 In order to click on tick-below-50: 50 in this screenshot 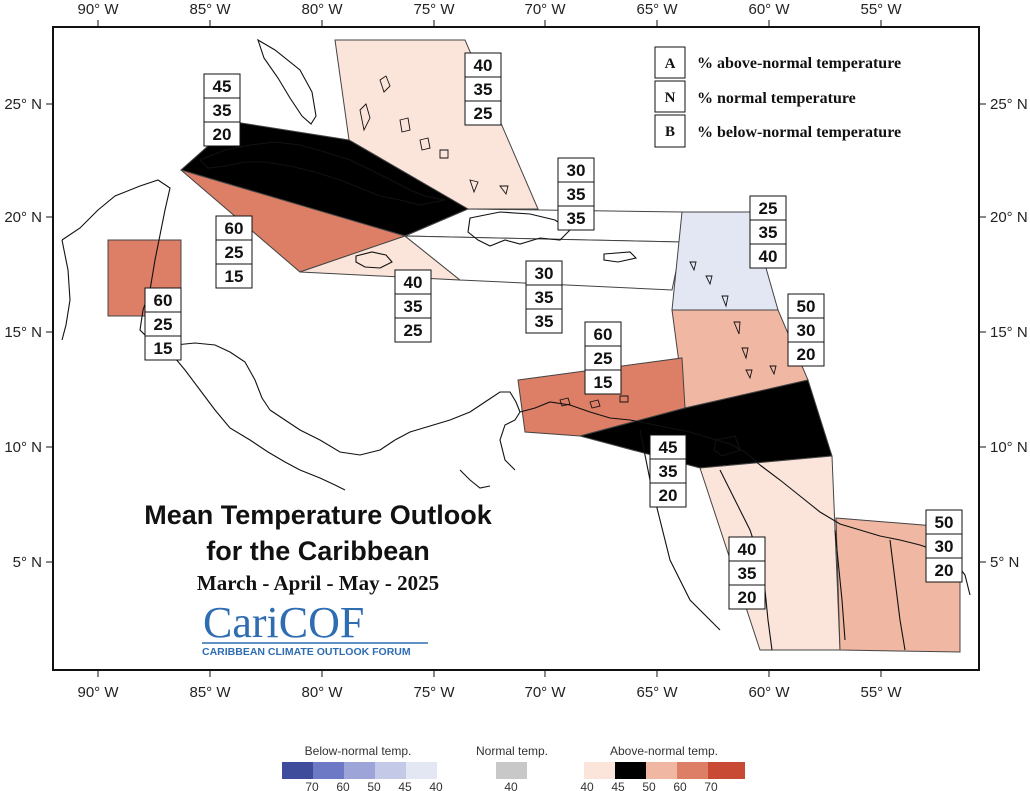, I will do `click(374, 785)`.